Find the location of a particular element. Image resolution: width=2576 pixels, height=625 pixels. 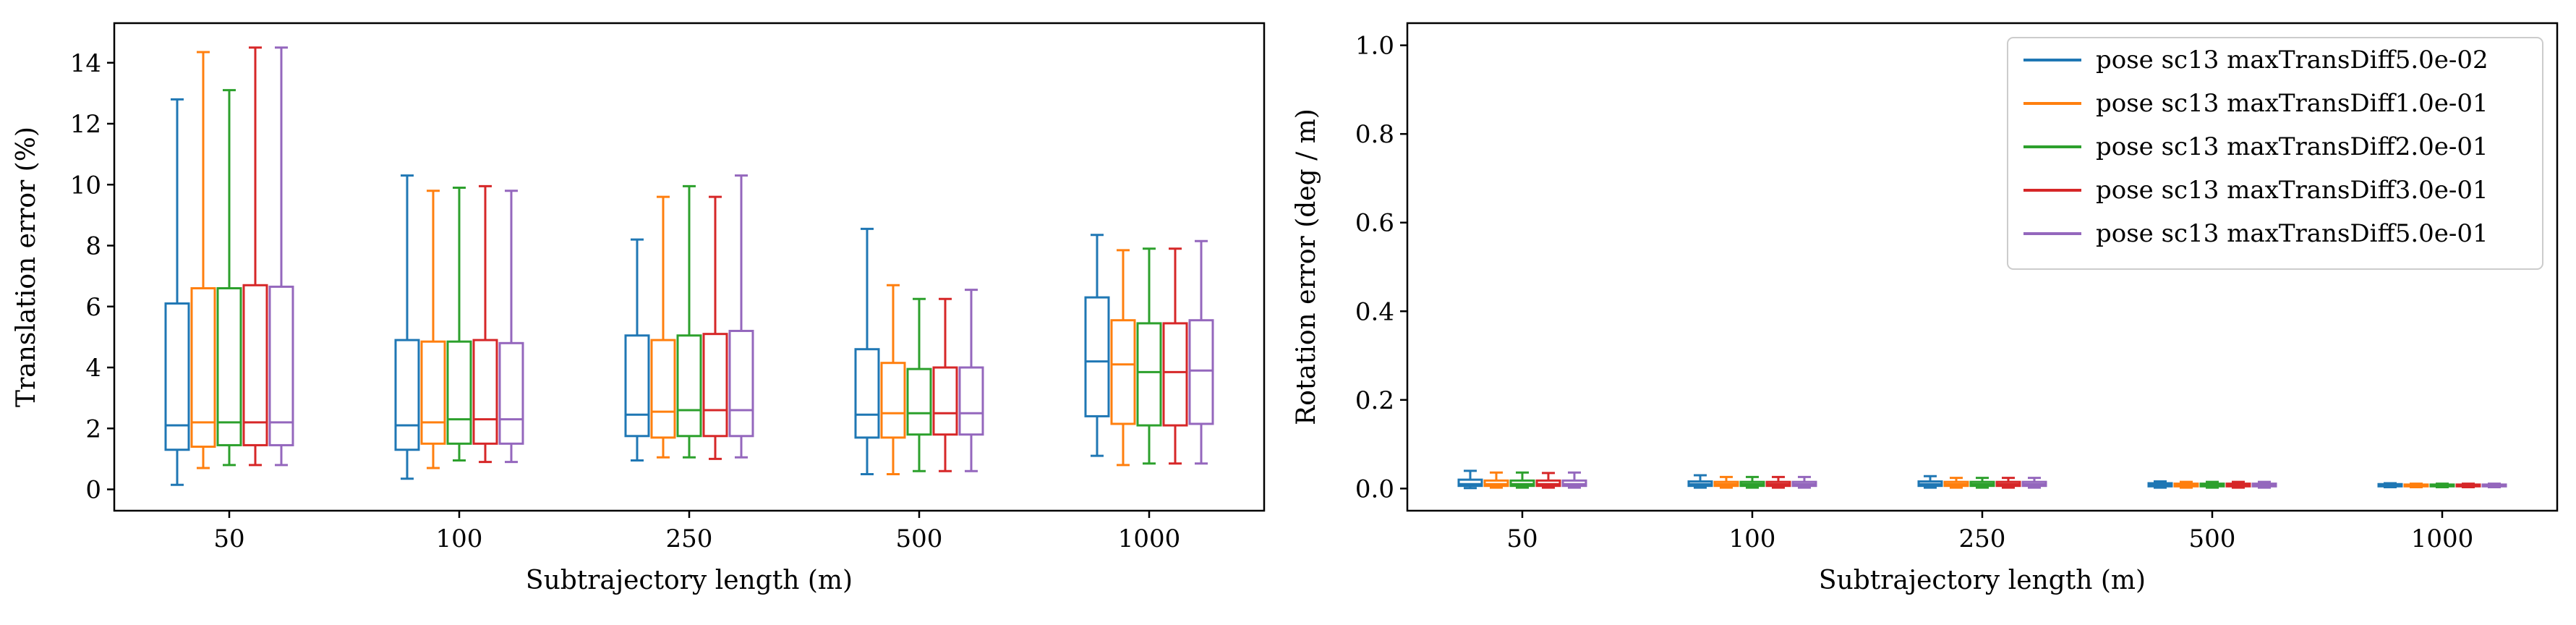

legend-item: pose sc13 maxTransDiff3.0e-01 is located at coordinates (2255, 190).